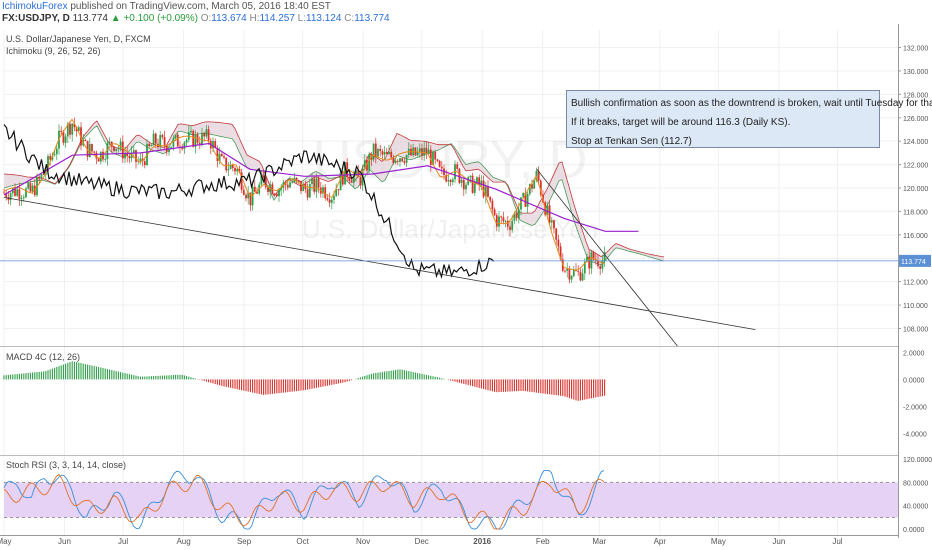 The image size is (932, 550). I want to click on macd-label: MACD 4C (12, 26), so click(43, 357).